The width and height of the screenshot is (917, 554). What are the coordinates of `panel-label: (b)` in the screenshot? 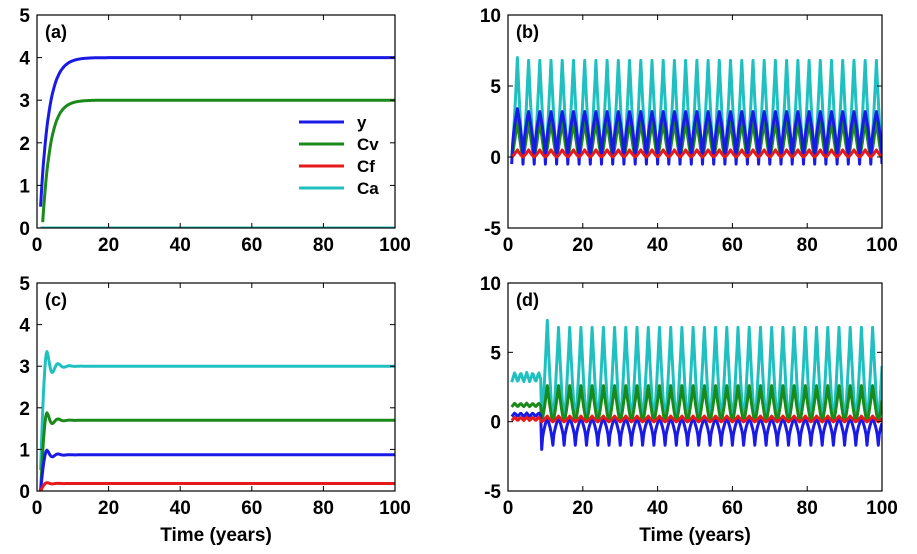 It's located at (527, 32).